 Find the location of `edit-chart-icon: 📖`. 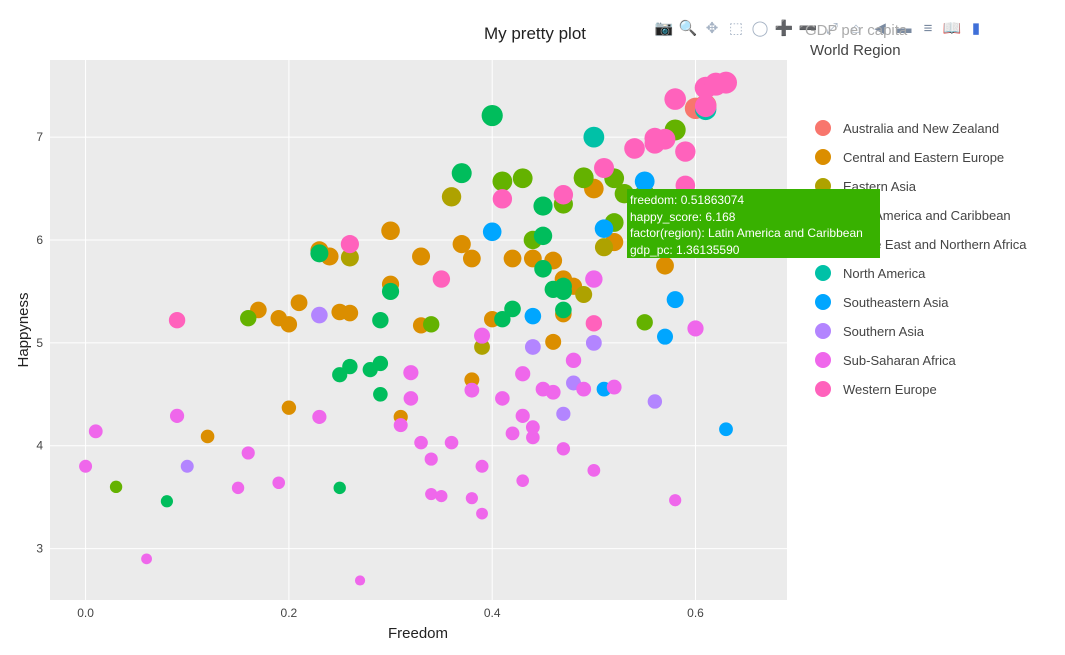

edit-chart-icon: 📖 is located at coordinates (952, 28).